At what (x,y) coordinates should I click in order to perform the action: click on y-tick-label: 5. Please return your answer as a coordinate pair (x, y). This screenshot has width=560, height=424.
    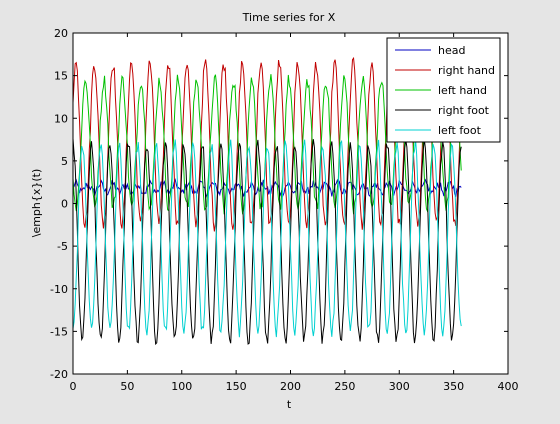
    Looking at the image, I should click on (64, 161).